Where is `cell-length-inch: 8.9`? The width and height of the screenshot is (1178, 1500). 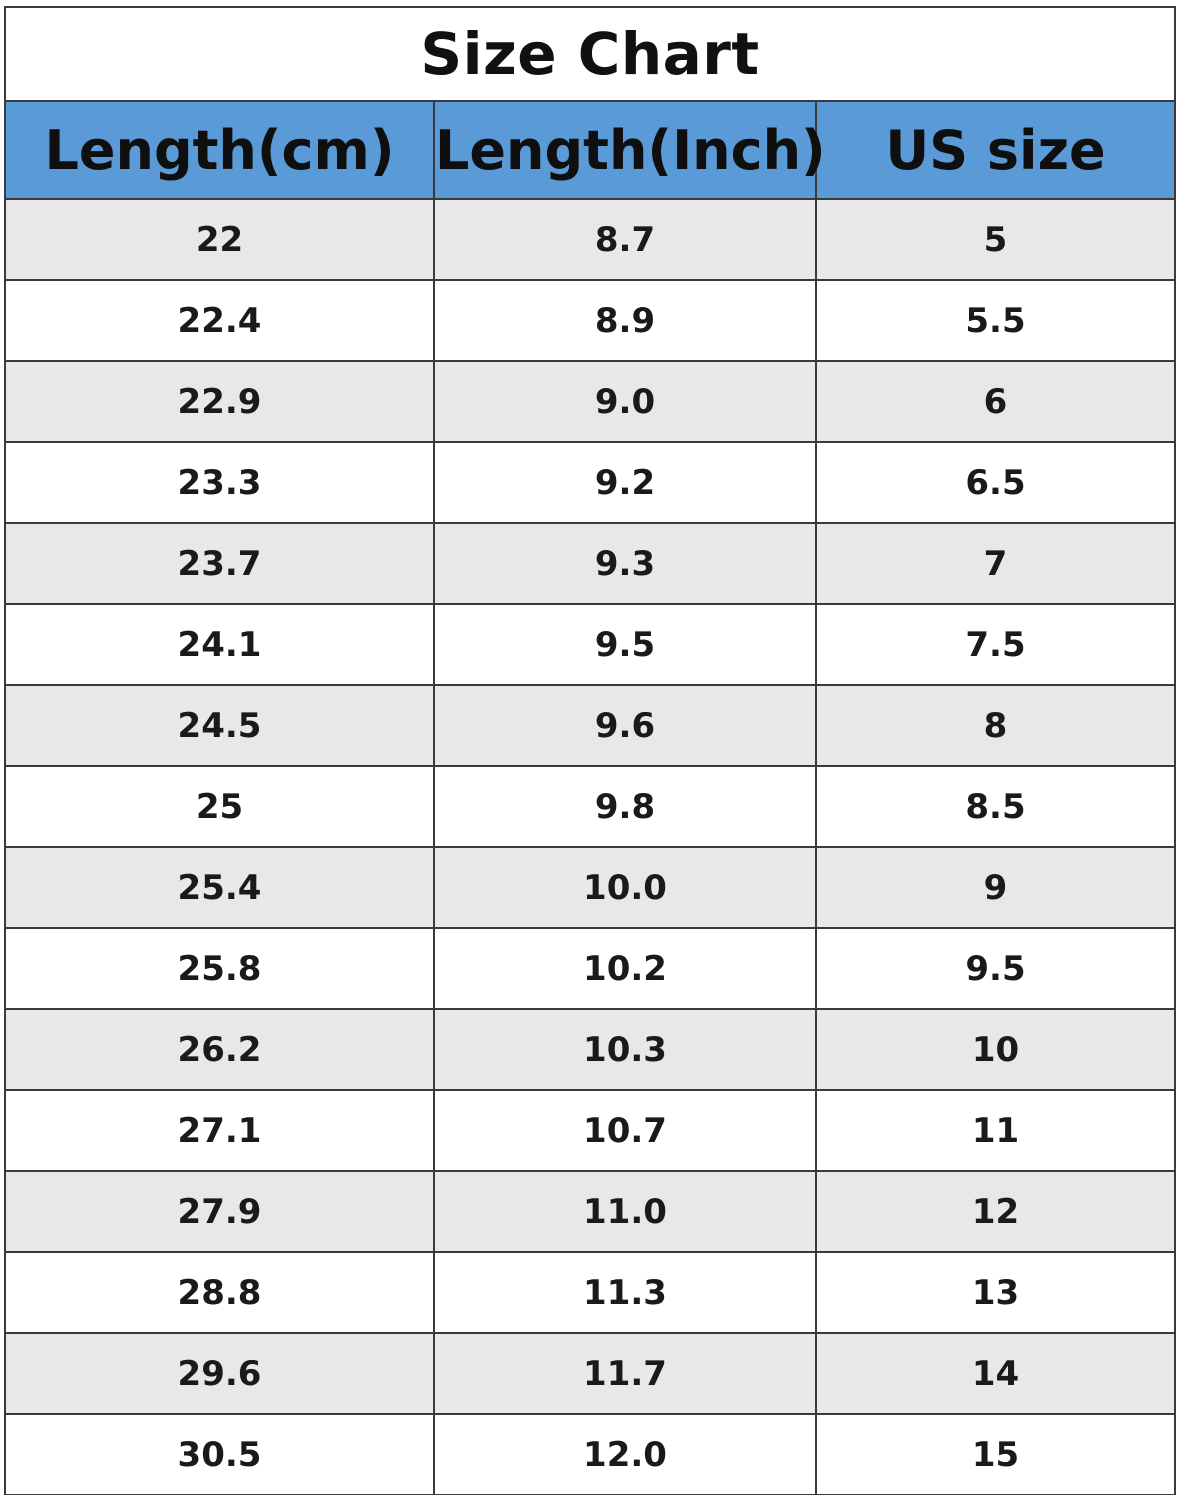 cell-length-inch: 8.9 is located at coordinates (625, 320).